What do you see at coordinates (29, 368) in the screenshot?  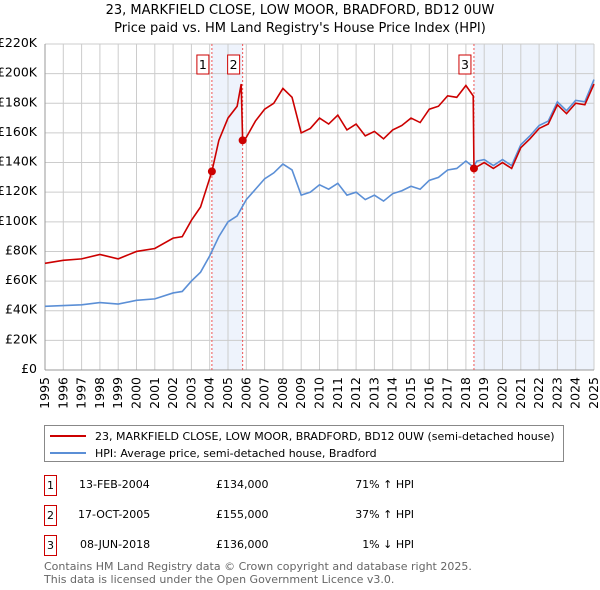 I see `y-tick-label: £0` at bounding box center [29, 368].